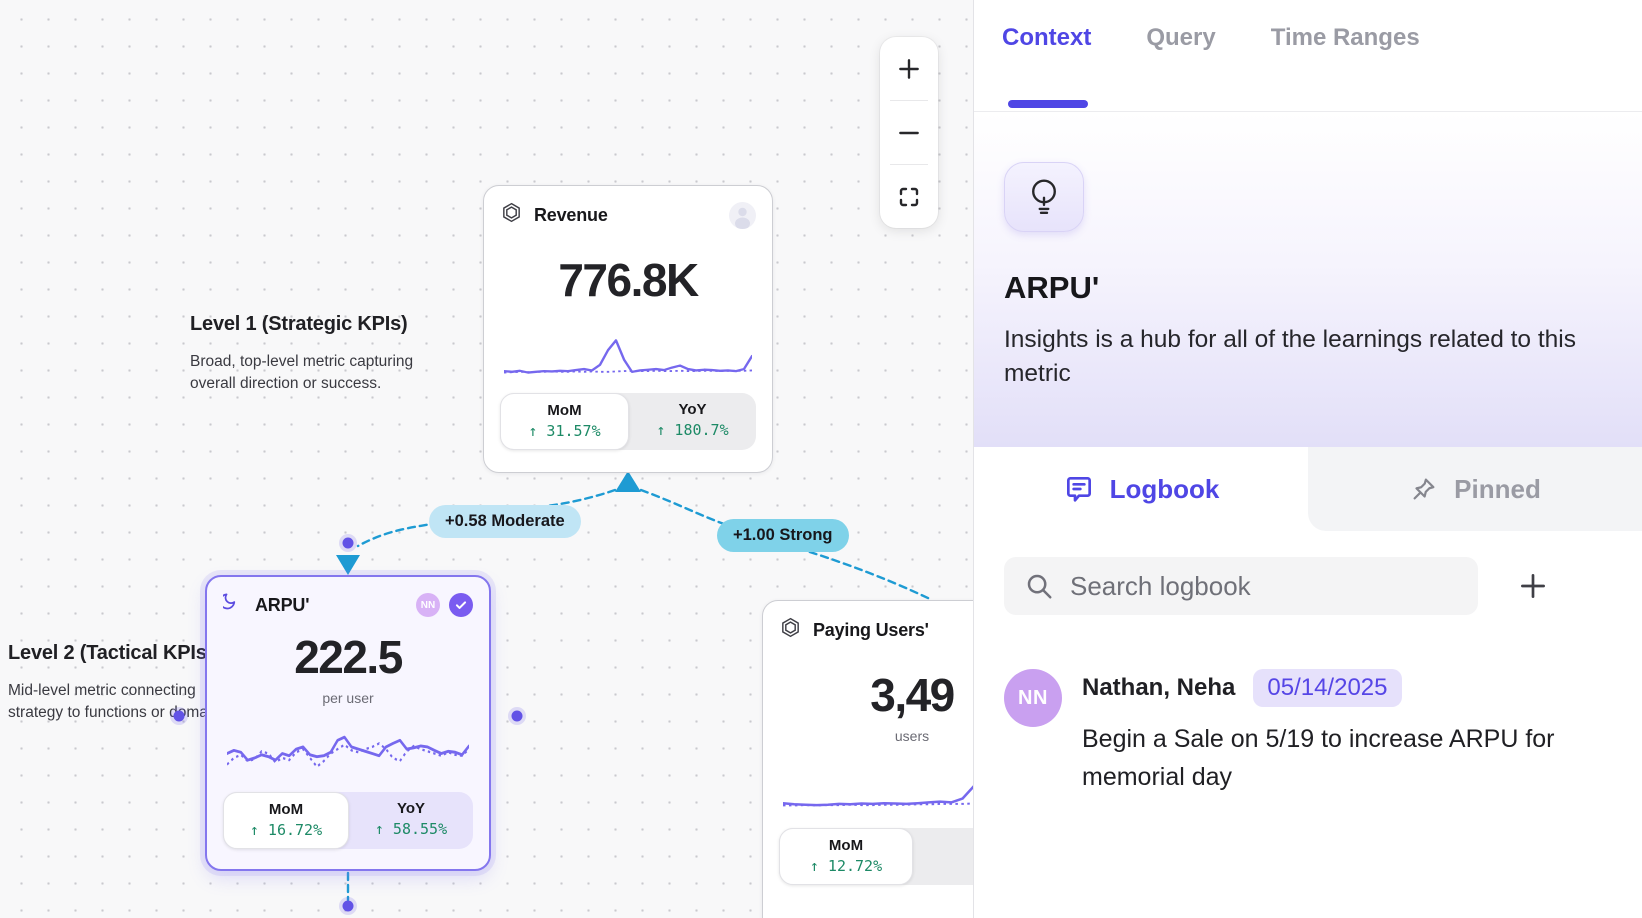 This screenshot has height=918, width=1642. What do you see at coordinates (783, 535) in the screenshot?
I see `correlation-label-strong: +1.00 Strong` at bounding box center [783, 535].